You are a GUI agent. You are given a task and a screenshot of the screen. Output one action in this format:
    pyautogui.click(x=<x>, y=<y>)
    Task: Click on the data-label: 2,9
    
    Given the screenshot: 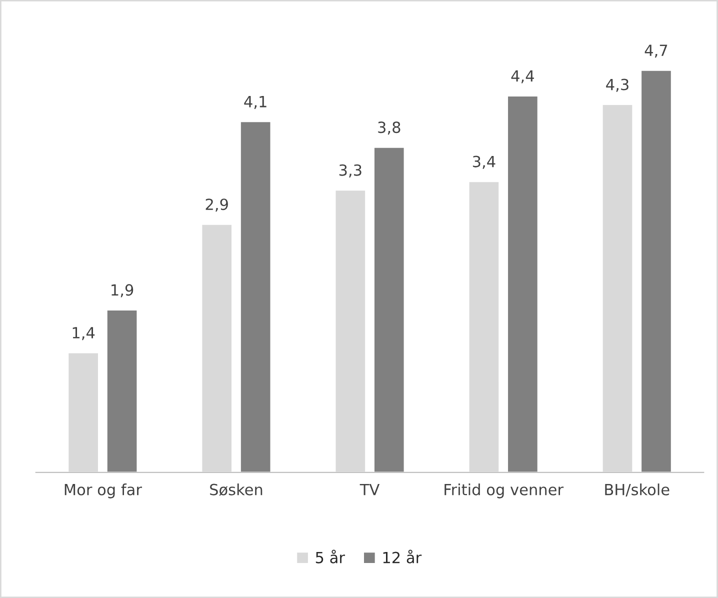 What is the action you would take?
    pyautogui.click(x=217, y=205)
    